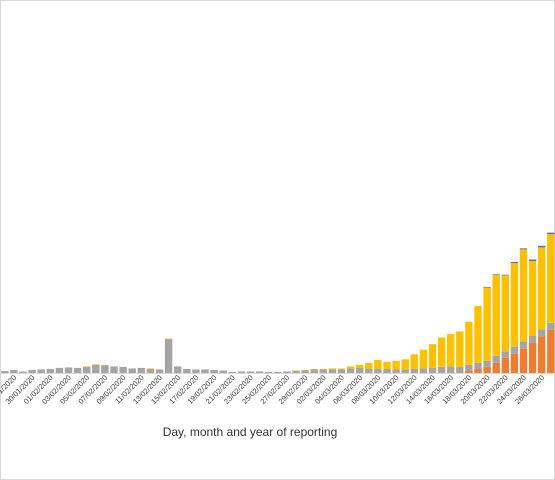 The image size is (555, 480). Describe the element at coordinates (178, 369) in the screenshot. I see `bar-segment-1-15/02/2020` at that location.